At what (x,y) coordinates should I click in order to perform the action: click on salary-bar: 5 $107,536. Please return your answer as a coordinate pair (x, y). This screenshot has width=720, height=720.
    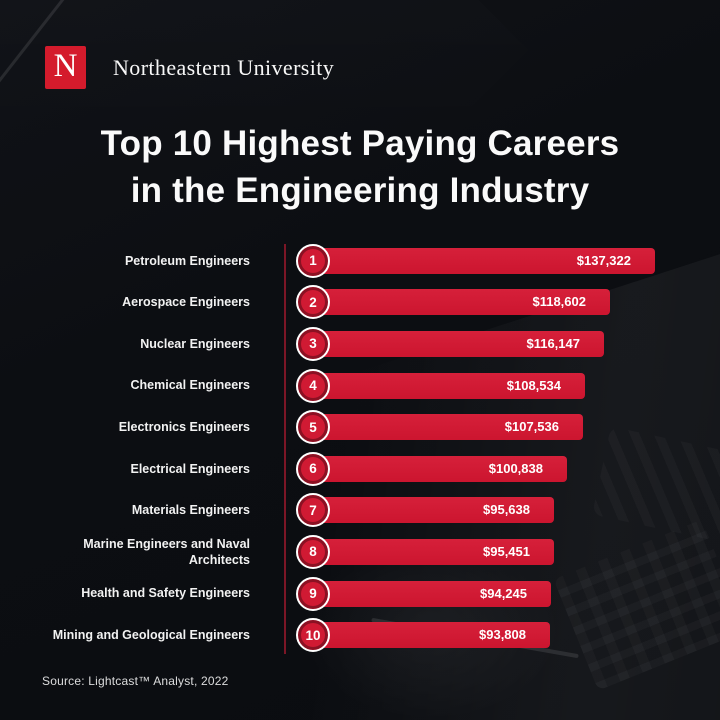
    Looking at the image, I should click on (439, 427).